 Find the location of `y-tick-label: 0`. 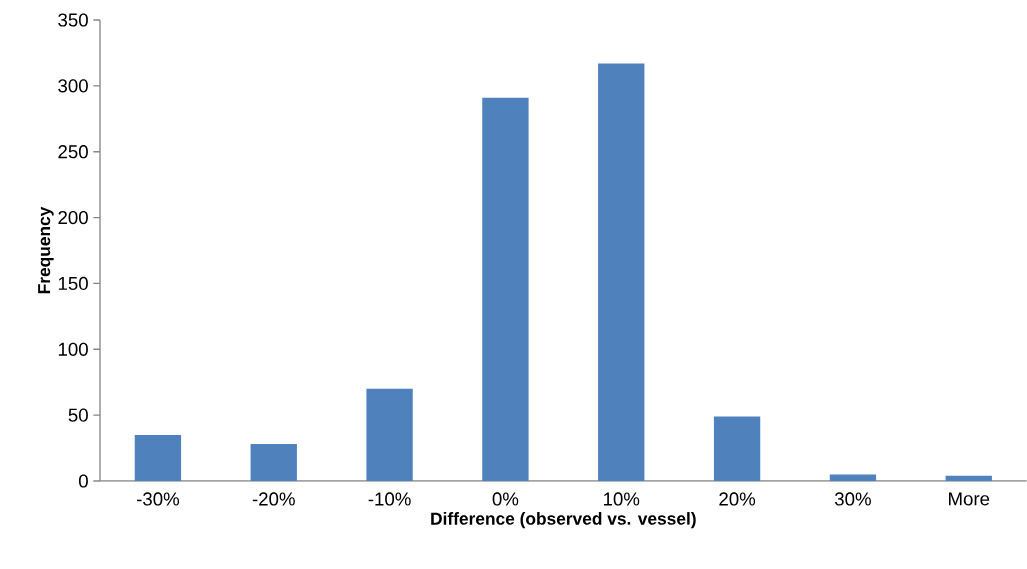

y-tick-label: 0 is located at coordinates (83, 481).